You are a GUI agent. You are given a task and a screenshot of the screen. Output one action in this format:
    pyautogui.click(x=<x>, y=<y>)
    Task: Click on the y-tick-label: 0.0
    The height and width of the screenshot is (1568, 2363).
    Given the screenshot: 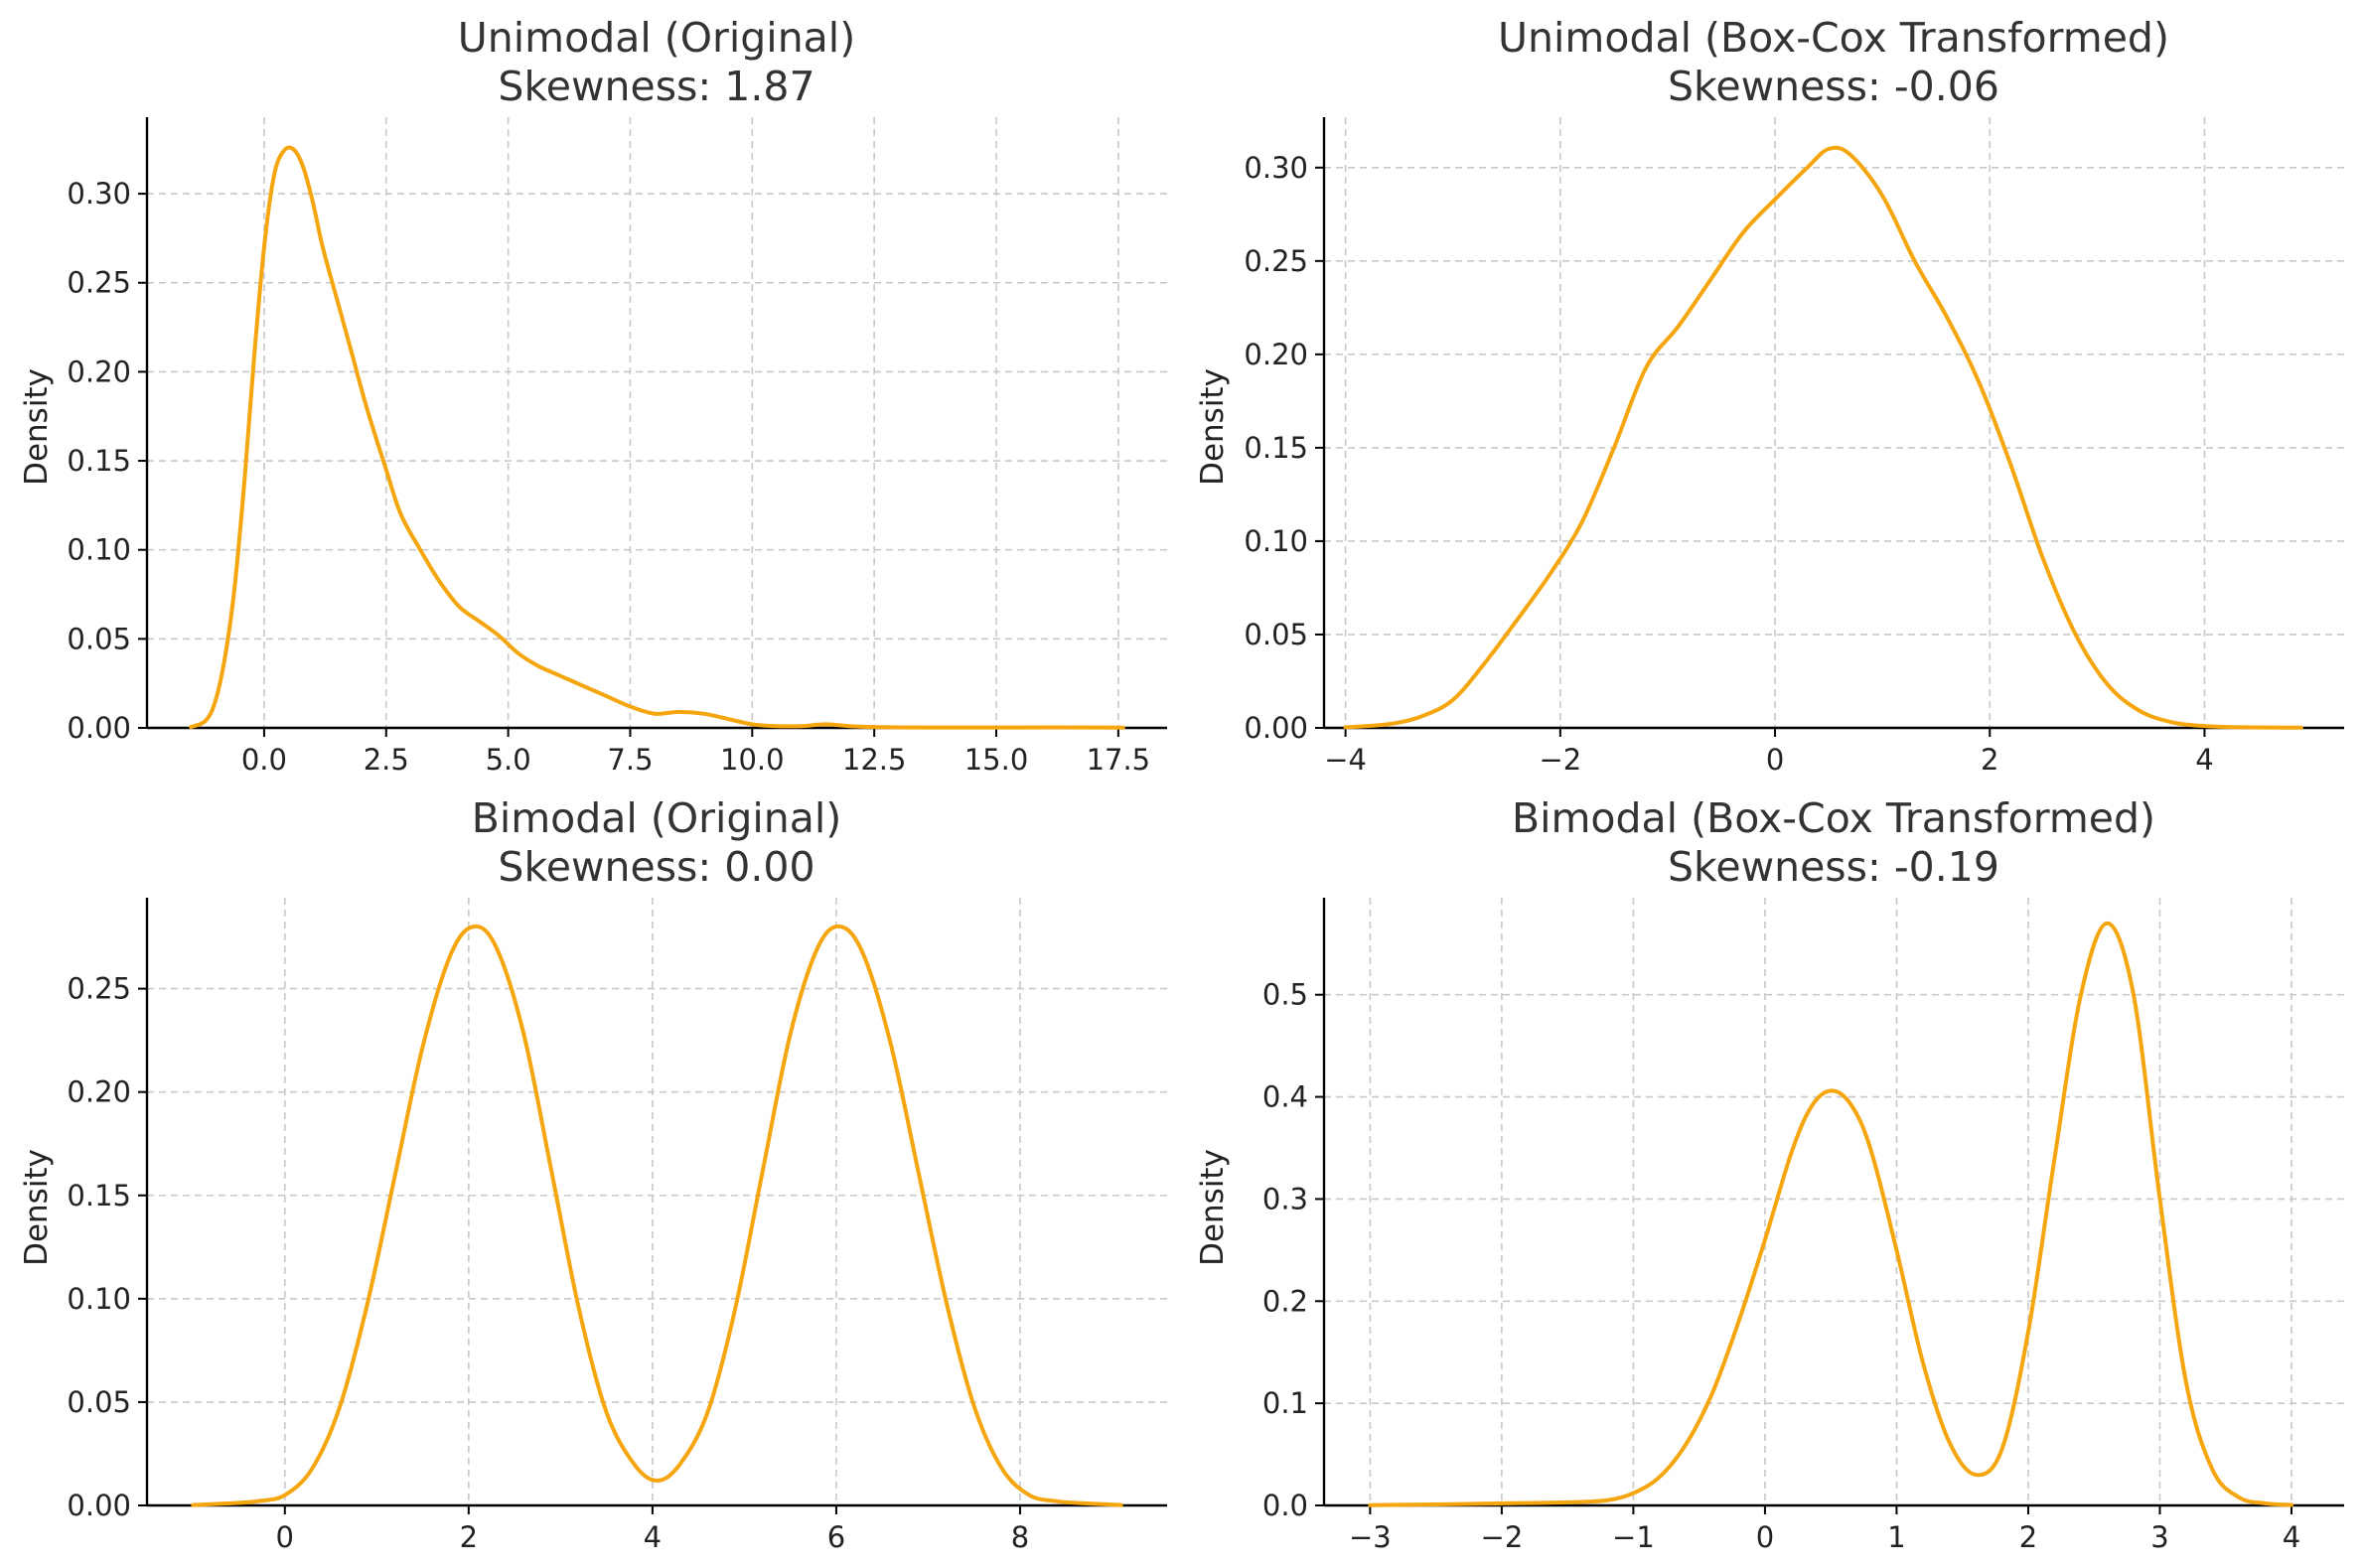 What is the action you would take?
    pyautogui.click(x=1285, y=1505)
    